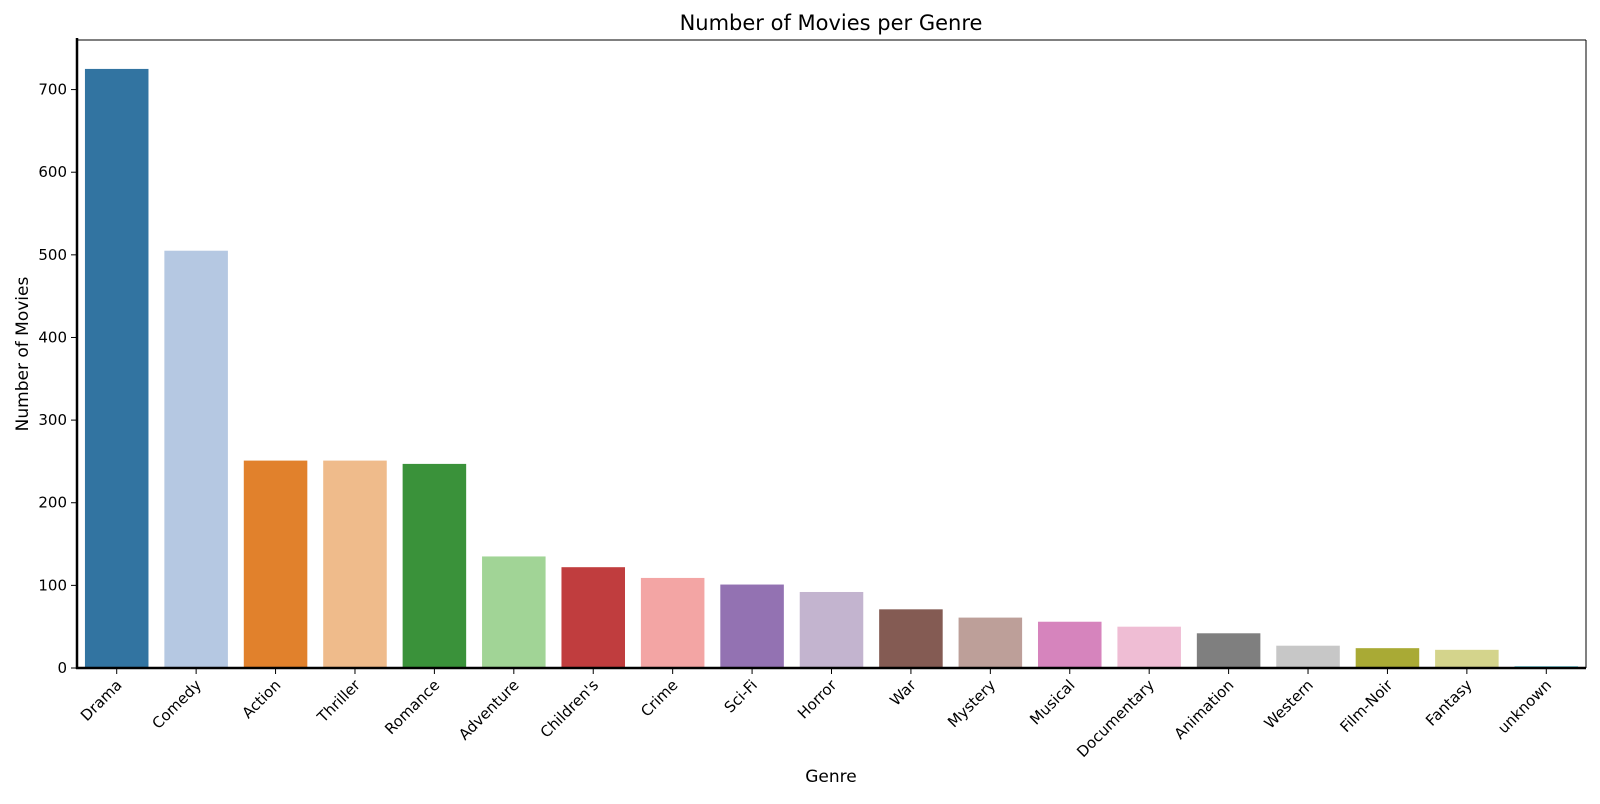  I want to click on y-tick-label: 700, so click(52, 90).